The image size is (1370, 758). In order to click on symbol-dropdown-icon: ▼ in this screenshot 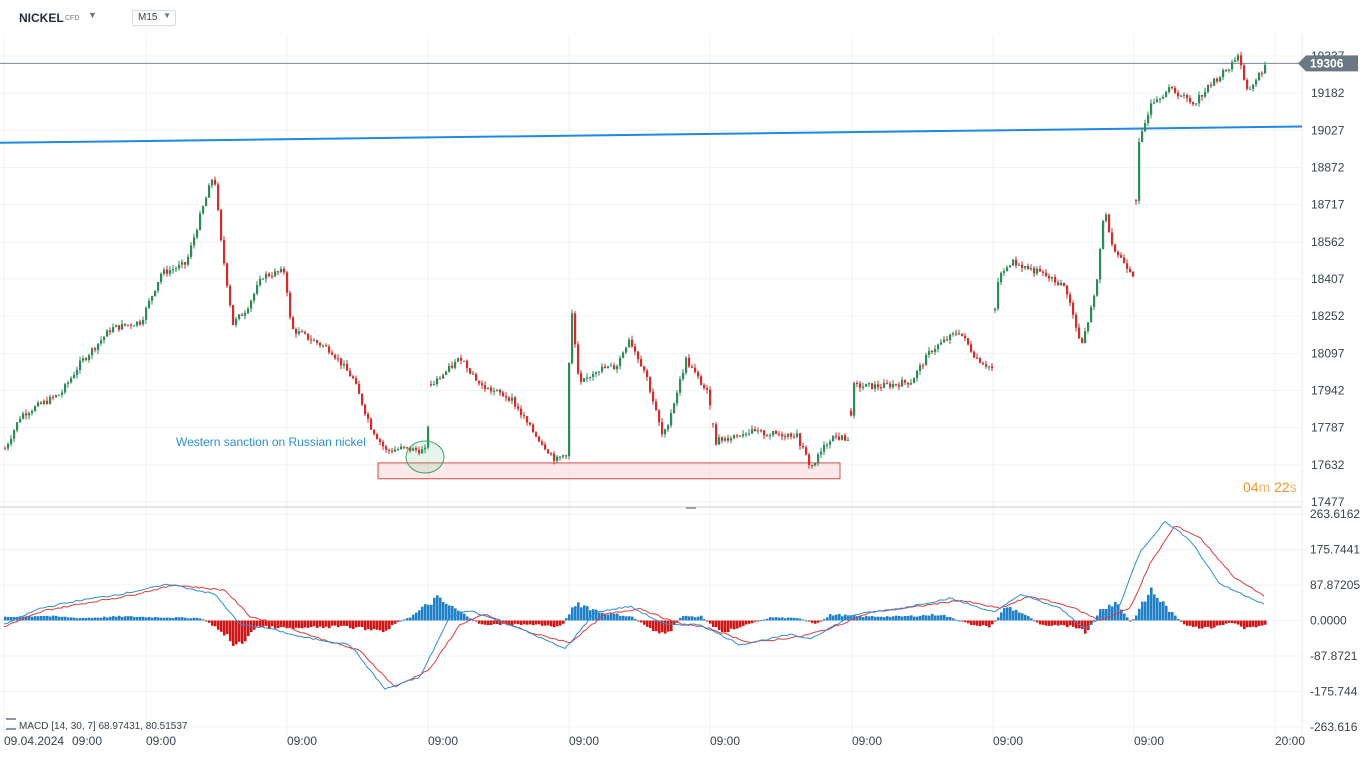, I will do `click(92, 15)`.